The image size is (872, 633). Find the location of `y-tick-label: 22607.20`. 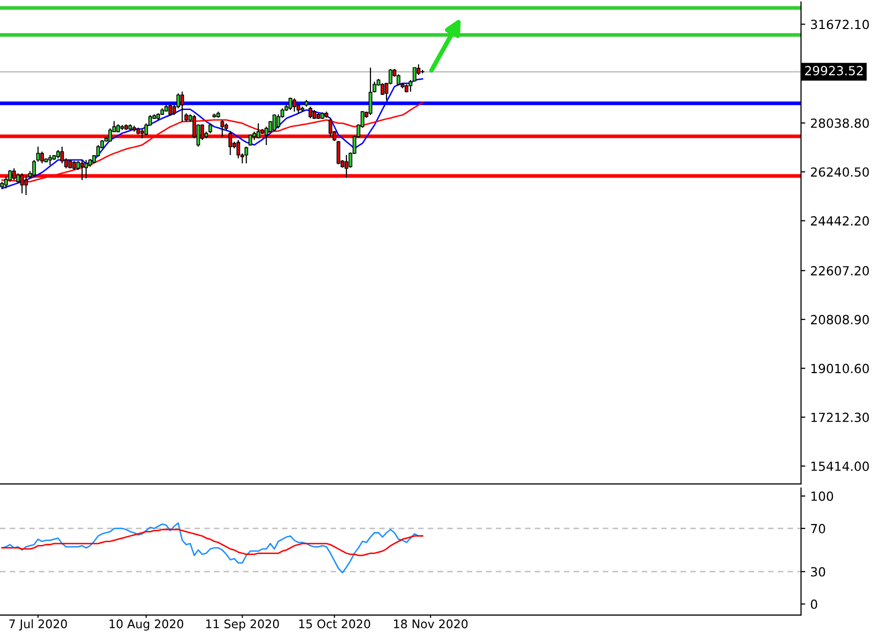

y-tick-label: 22607.20 is located at coordinates (839, 271).